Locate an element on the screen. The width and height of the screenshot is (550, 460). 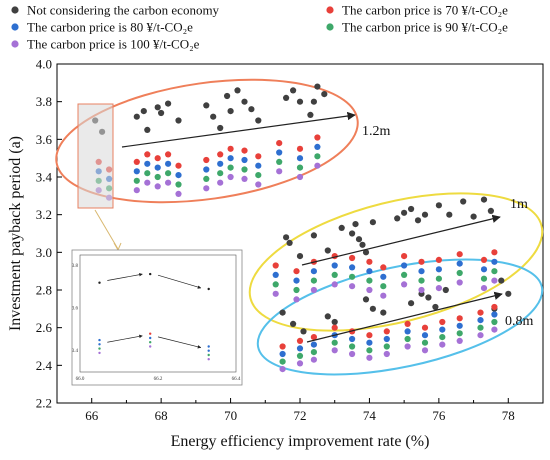
y-tick-label-1: 2.4 is located at coordinates (44, 365).